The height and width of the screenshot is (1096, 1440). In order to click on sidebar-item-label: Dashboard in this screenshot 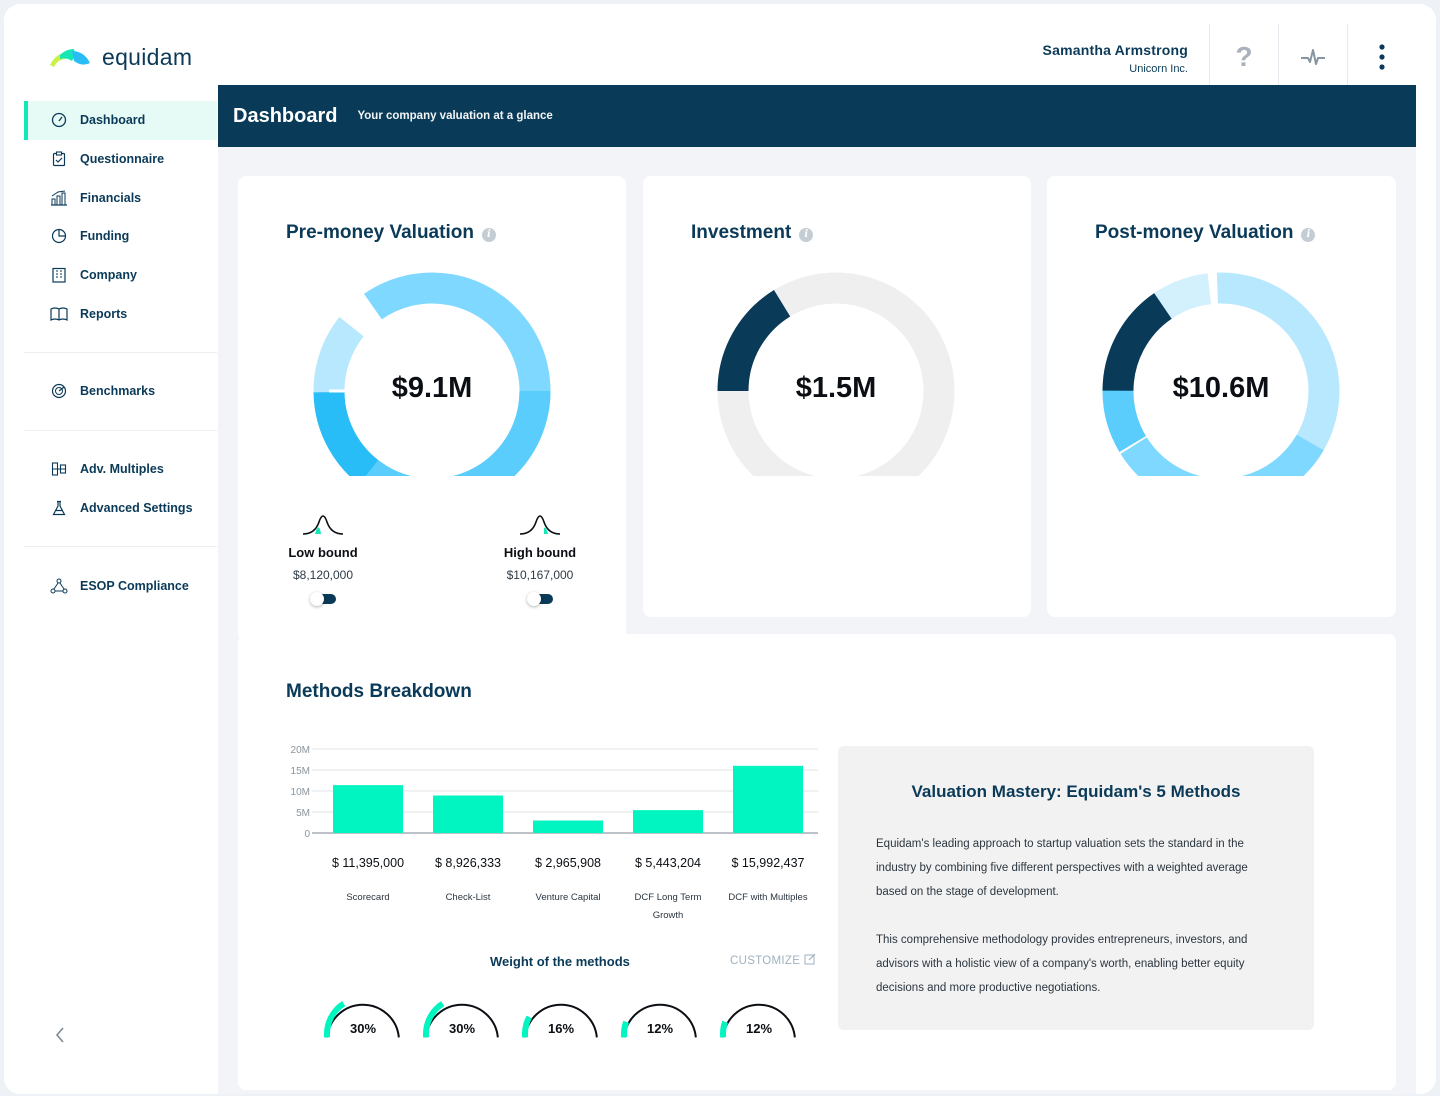, I will do `click(113, 120)`.